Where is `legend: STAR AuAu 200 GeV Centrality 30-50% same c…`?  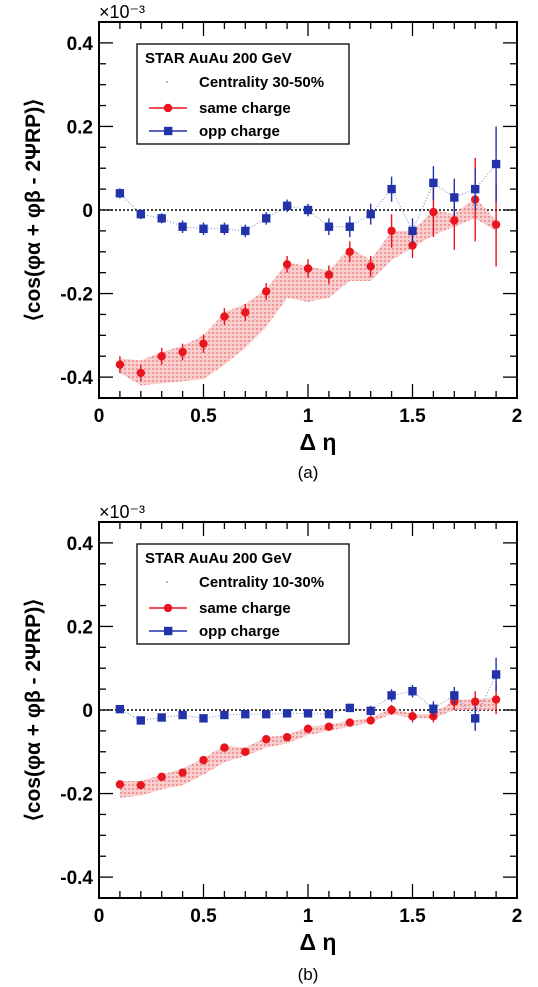 legend: STAR AuAu 200 GeV Centrality 30-50% same c… is located at coordinates (243, 94).